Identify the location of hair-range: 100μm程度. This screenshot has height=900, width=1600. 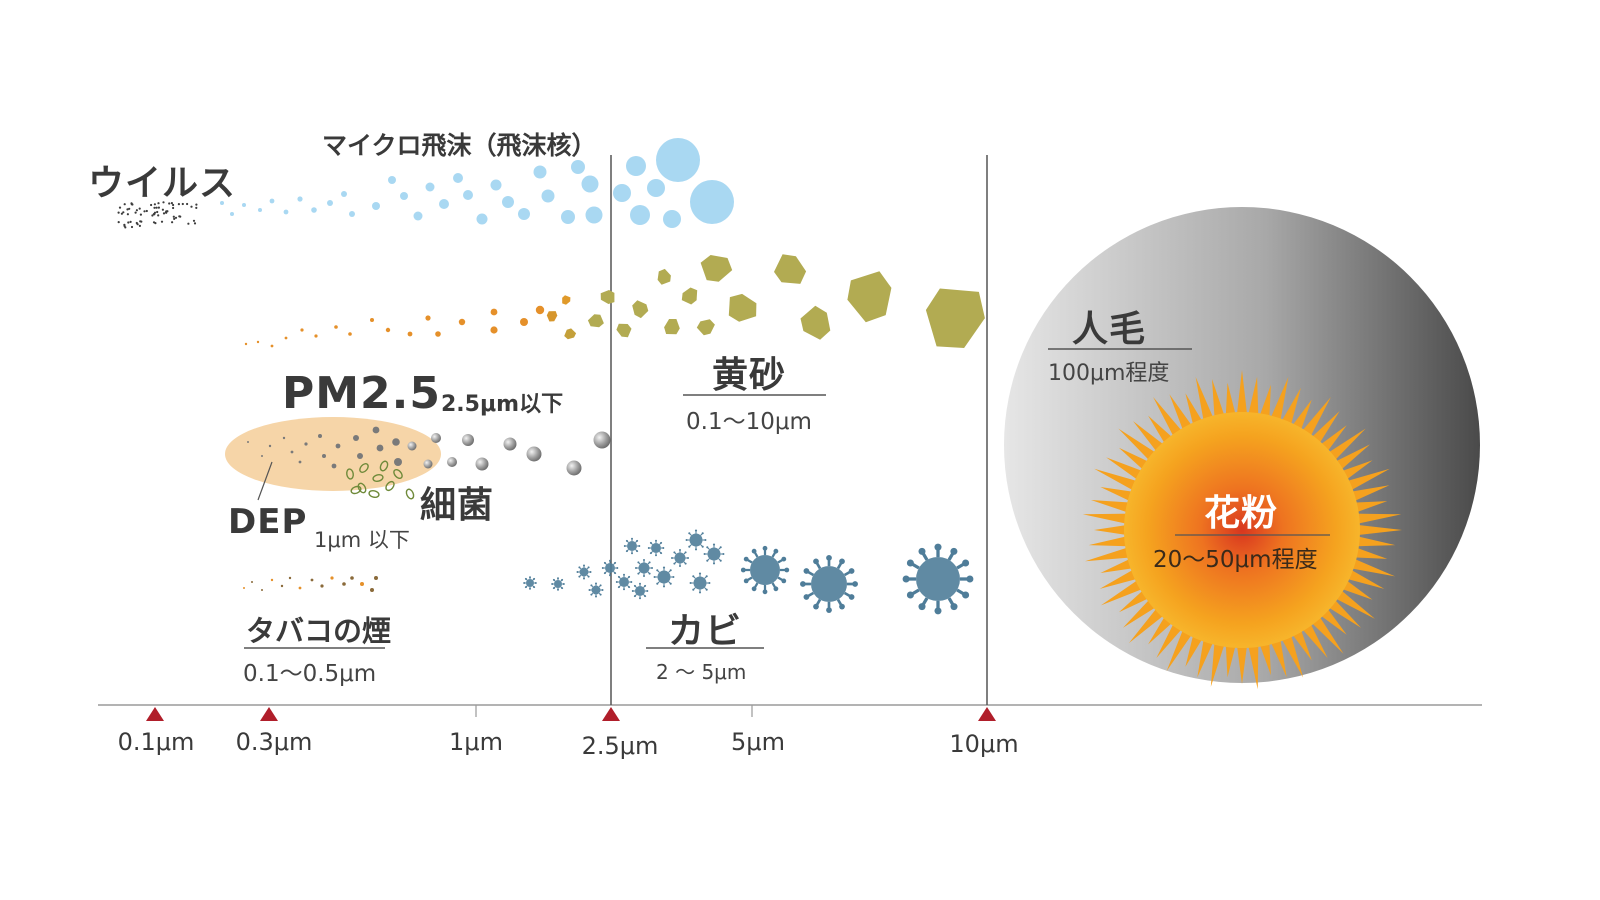
(1109, 373).